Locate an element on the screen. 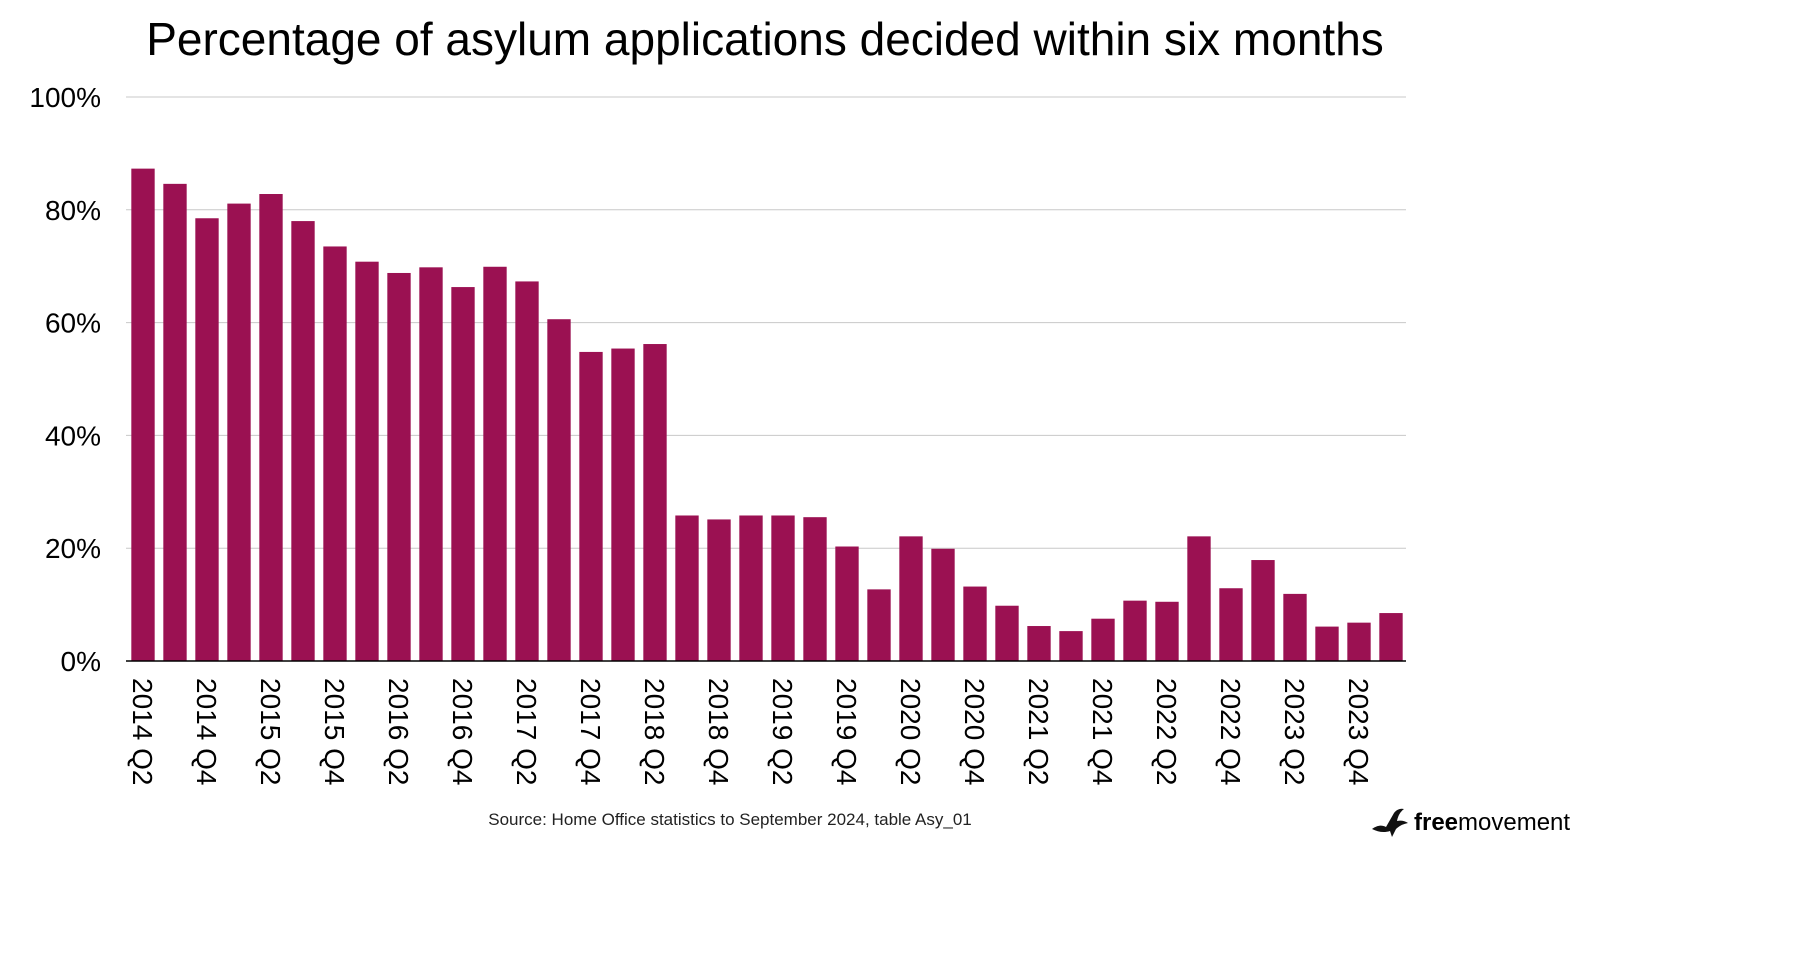 The image size is (1794, 973). x-tick-label: 2017 Q2 is located at coordinates (526, 731).